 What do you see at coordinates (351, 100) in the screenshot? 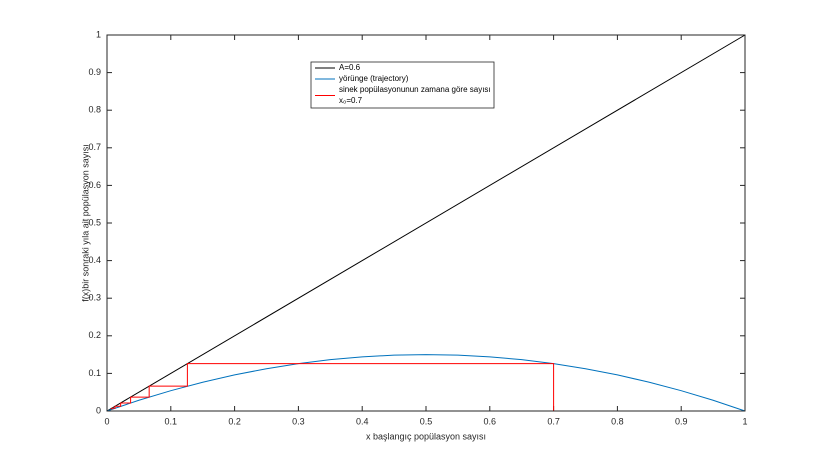
I see `legend-label: x₀=0.7` at bounding box center [351, 100].